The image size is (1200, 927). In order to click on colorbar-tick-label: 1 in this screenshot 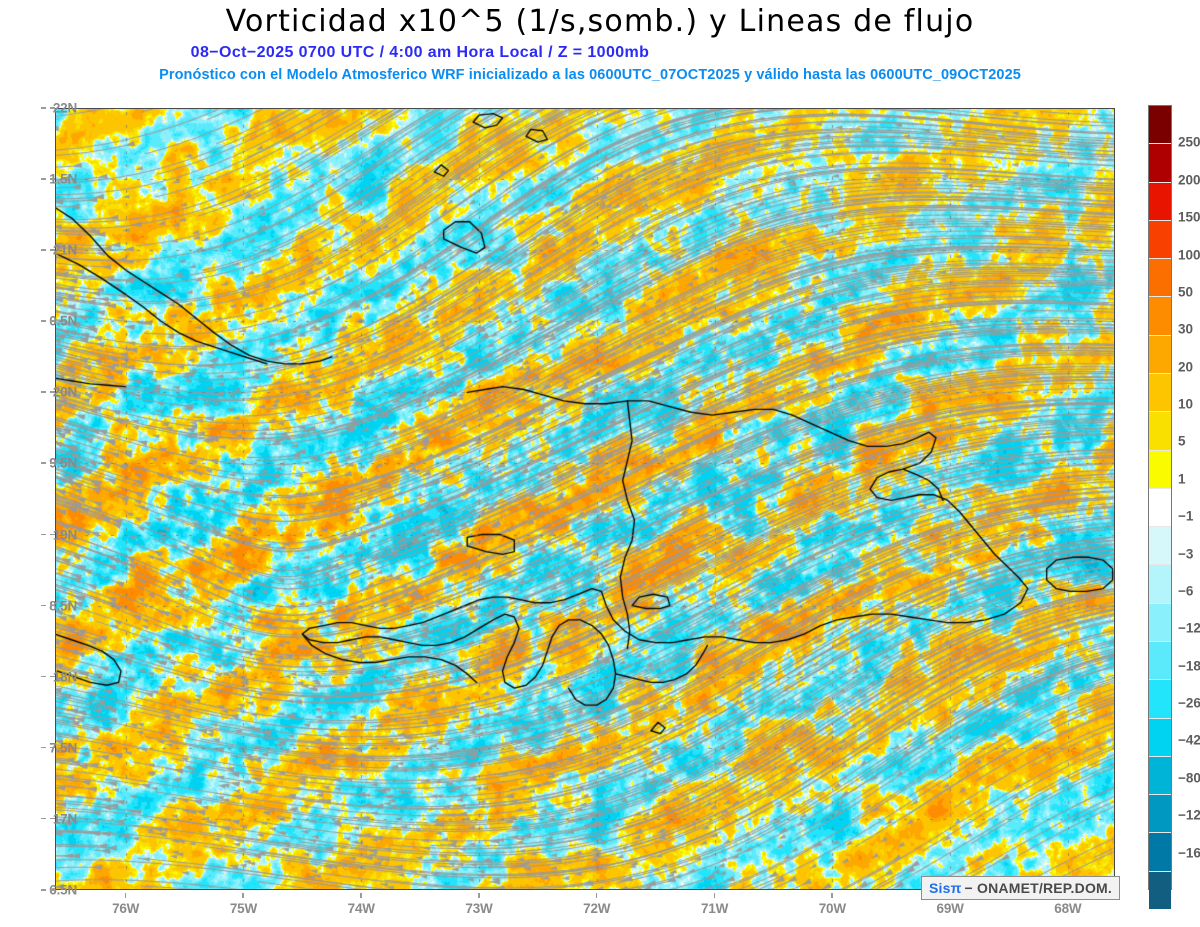, I will do `click(1182, 479)`.